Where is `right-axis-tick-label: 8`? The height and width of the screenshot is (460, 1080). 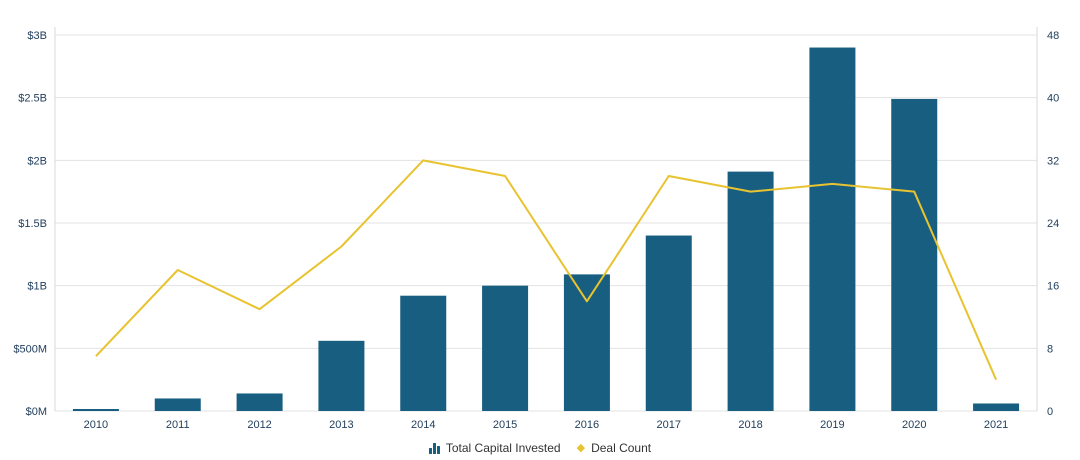 right-axis-tick-label: 8 is located at coordinates (1050, 349).